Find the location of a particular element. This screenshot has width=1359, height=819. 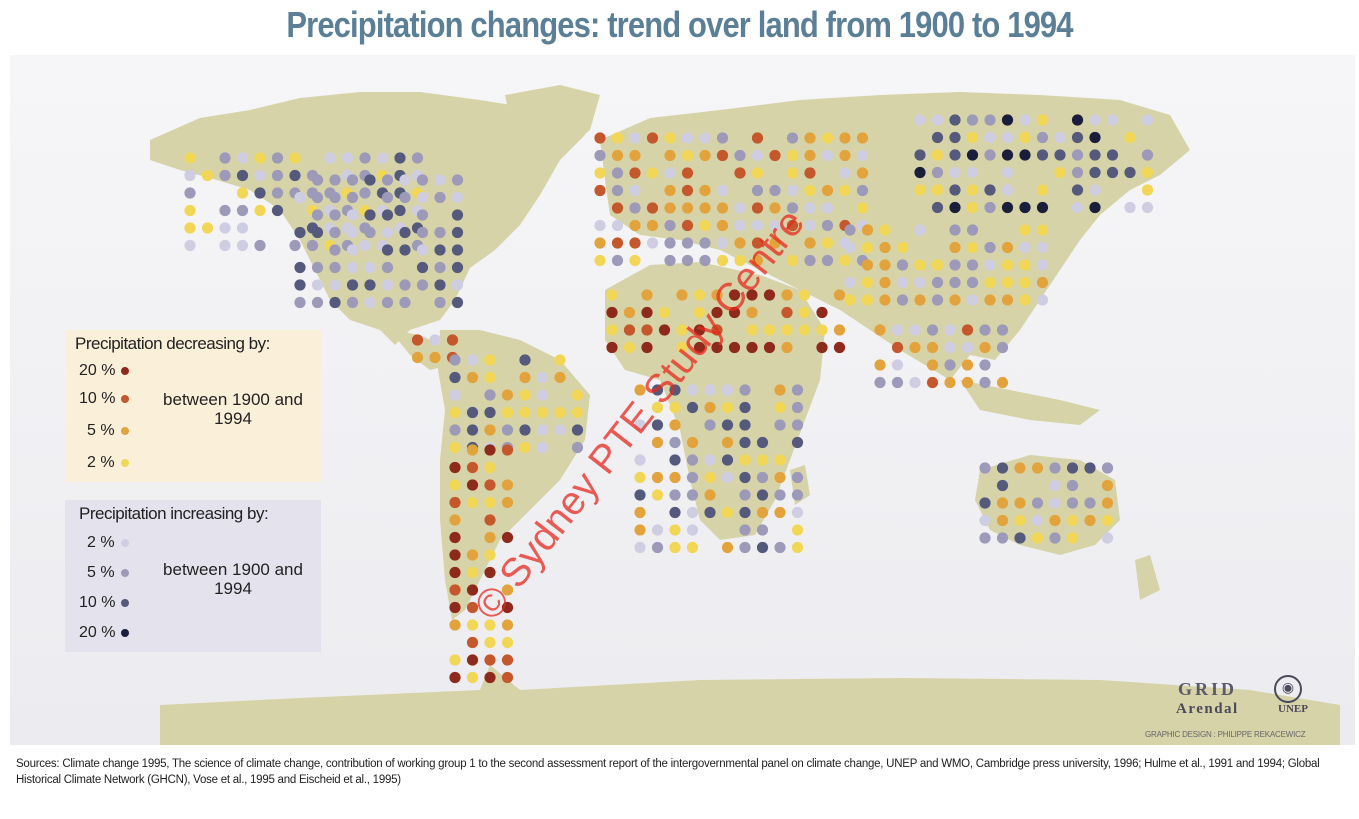

legend-dec-label-2: 2 % is located at coordinates (101, 462).